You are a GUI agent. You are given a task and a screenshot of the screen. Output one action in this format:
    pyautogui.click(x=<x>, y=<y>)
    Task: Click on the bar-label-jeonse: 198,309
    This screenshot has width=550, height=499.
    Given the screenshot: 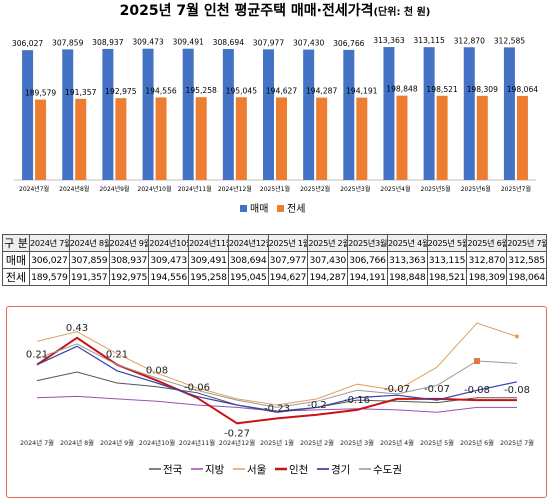 What is the action you would take?
    pyautogui.click(x=483, y=89)
    